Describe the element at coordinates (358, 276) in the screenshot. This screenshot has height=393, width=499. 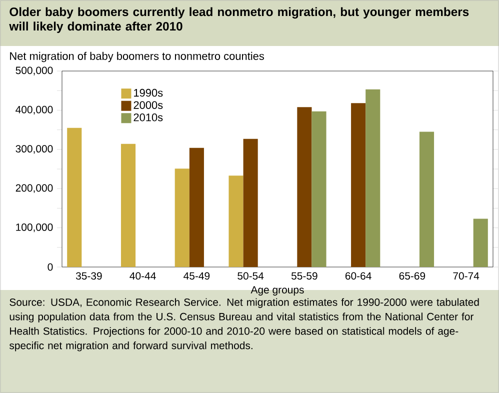
I see `x-tick-label: 60-64` at that location.